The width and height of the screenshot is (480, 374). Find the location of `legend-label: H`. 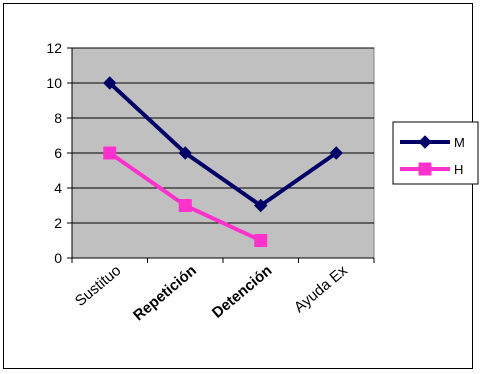

legend-label: H is located at coordinates (458, 169).